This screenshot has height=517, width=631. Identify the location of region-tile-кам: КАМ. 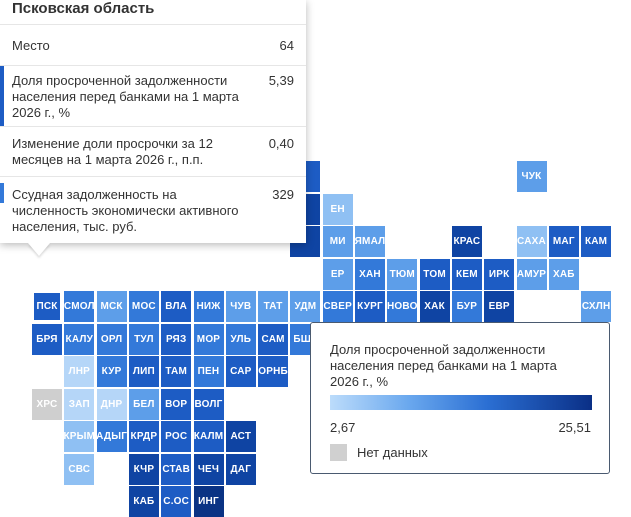
(596, 241).